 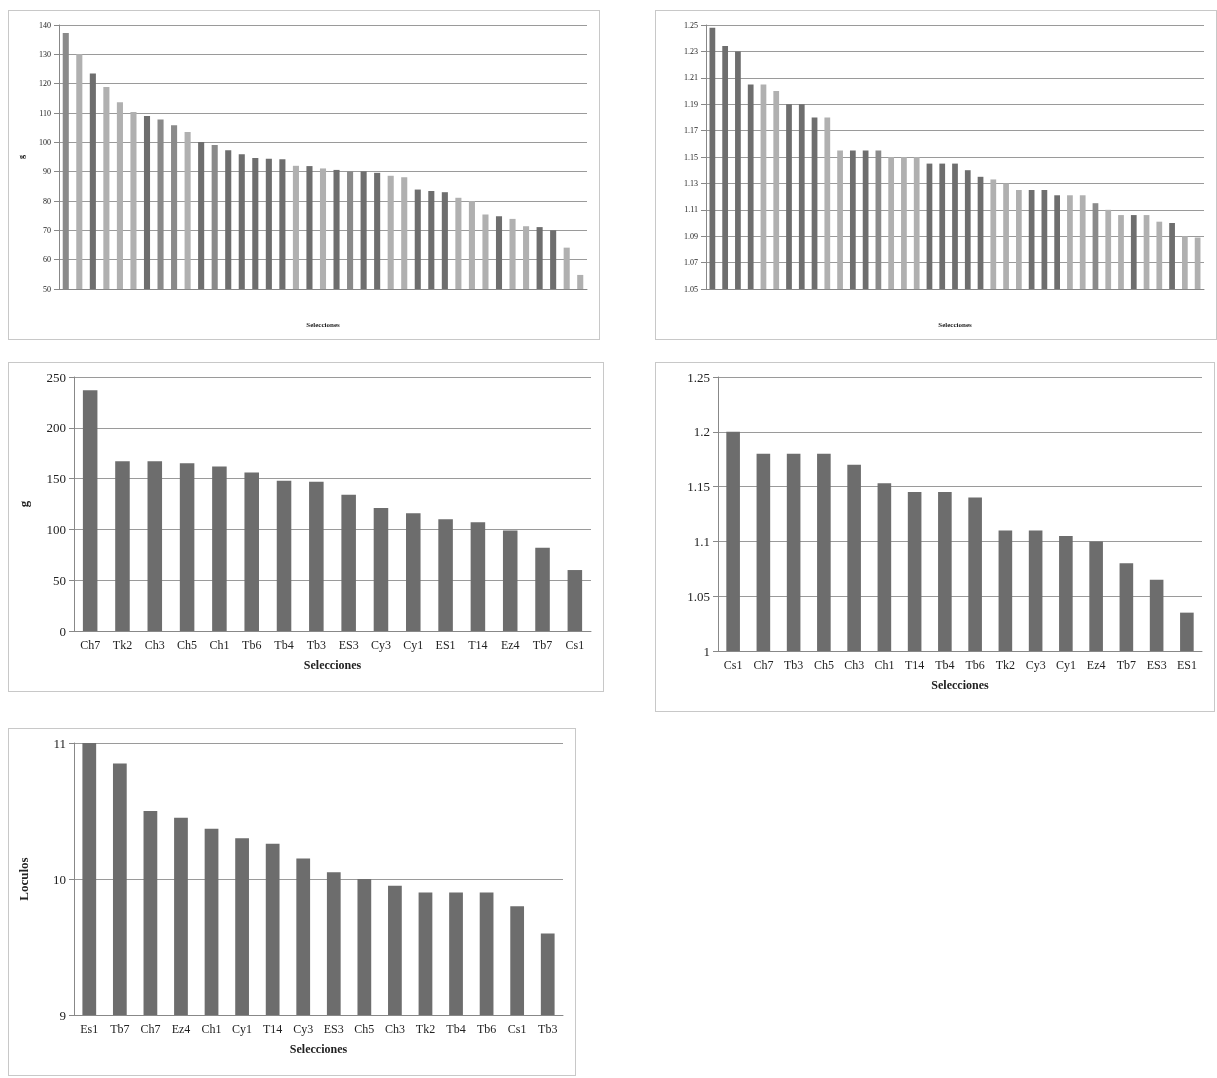 What do you see at coordinates (45, 54) in the screenshot?
I see `y-tick-label: 130` at bounding box center [45, 54].